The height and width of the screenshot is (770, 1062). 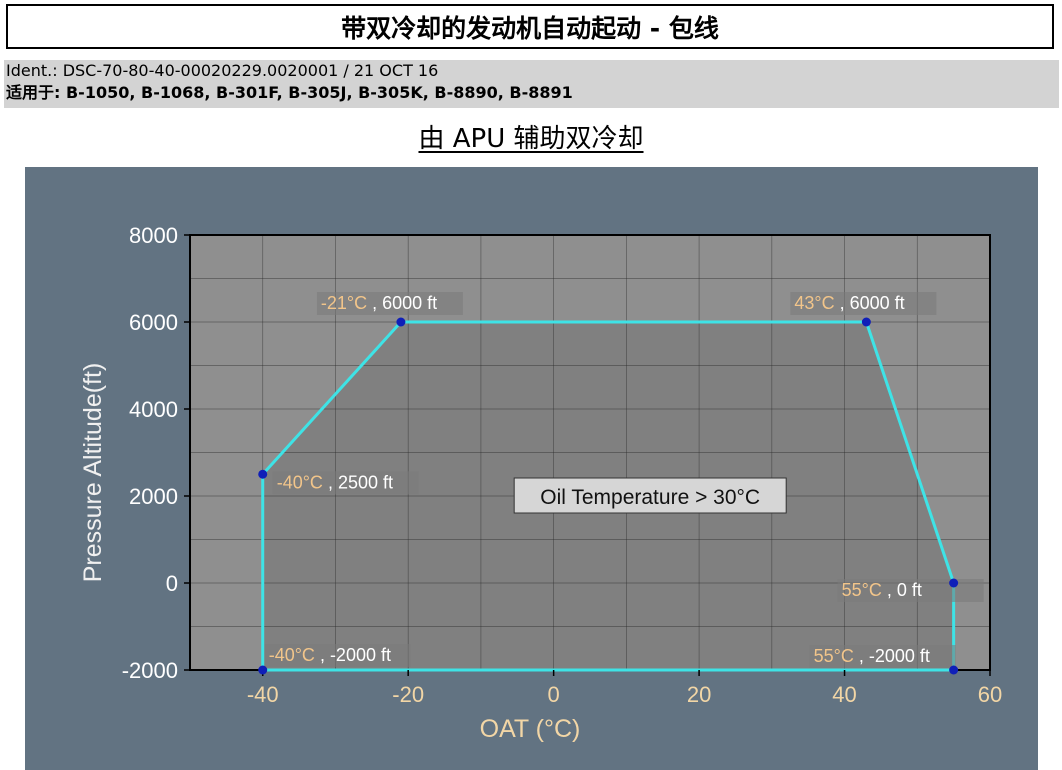 I want to click on annotation-text: Oil Temperature > 30°C, so click(x=650, y=497).